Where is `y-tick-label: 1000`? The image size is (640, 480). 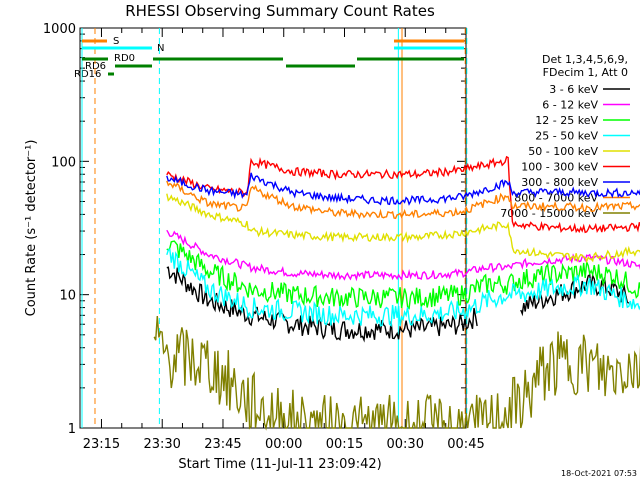
y-tick-label: 1000 is located at coordinates (59, 29).